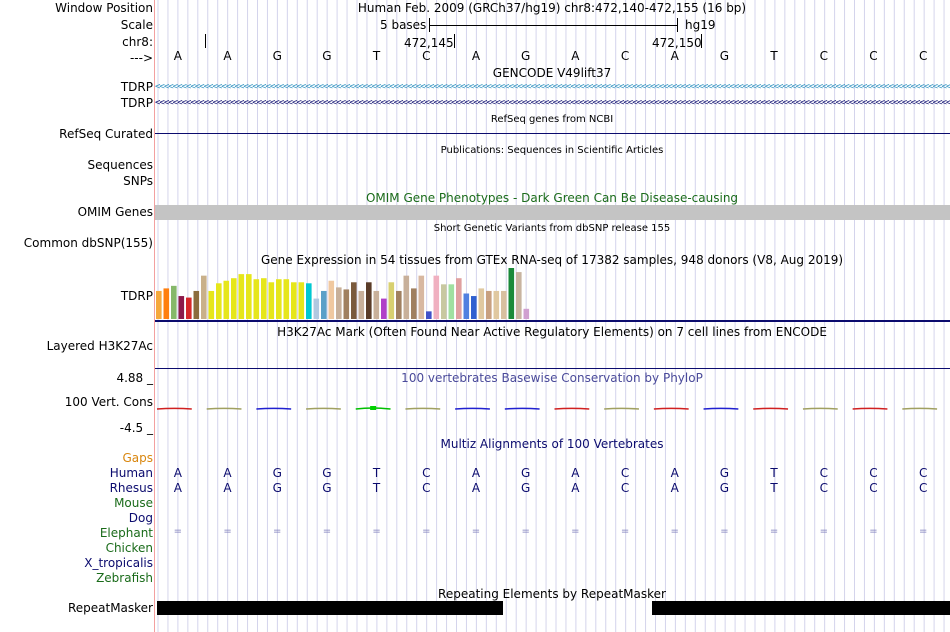 Image resolution: width=950 pixels, height=632 pixels. Describe the element at coordinates (376, 56) in the screenshot. I see `base-letter: T` at that location.